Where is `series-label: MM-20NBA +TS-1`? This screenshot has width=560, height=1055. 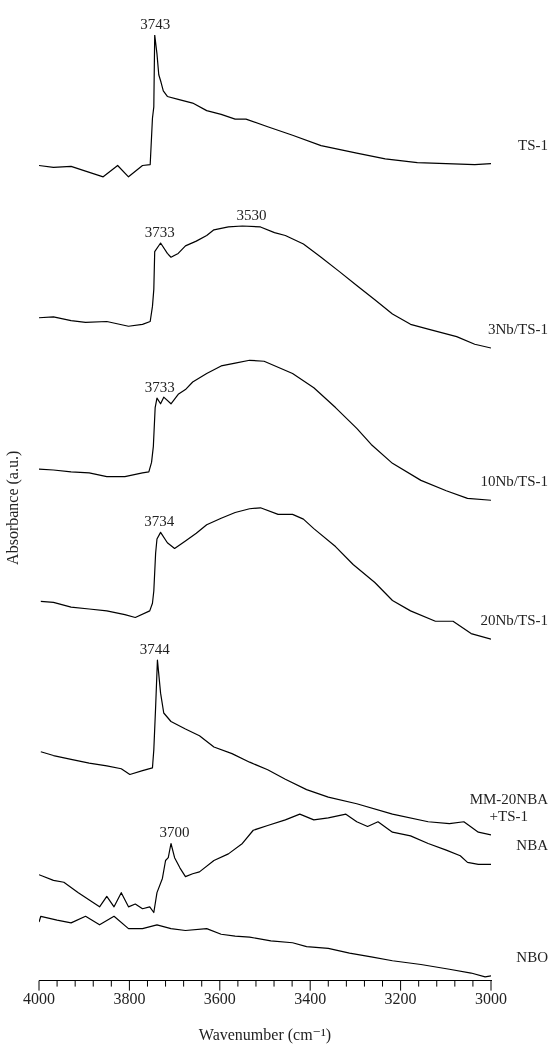 series-label: MM-20NBA +TS-1 is located at coordinates (509, 807).